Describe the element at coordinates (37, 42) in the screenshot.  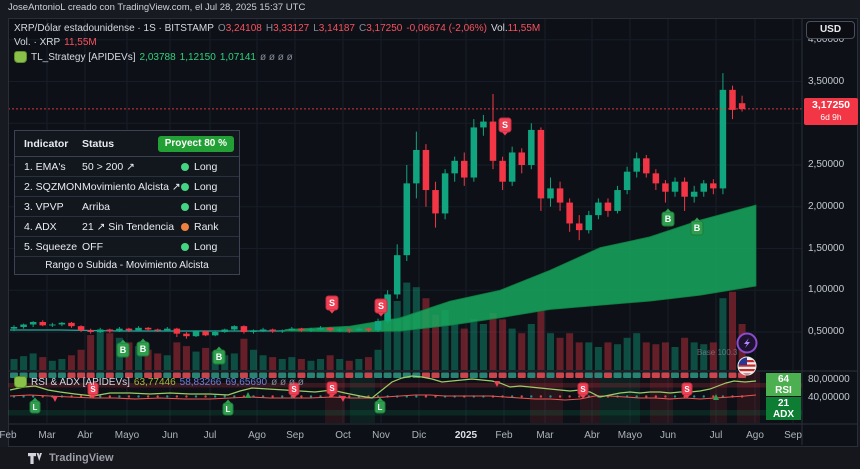
I see `volume-legend-label: Vol. · XRP` at that location.